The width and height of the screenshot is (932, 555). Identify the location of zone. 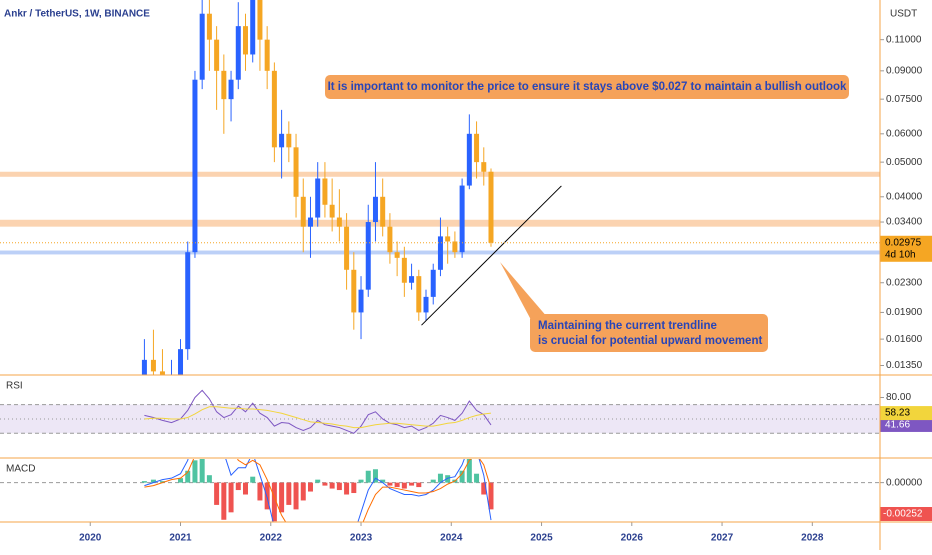
(440, 174).